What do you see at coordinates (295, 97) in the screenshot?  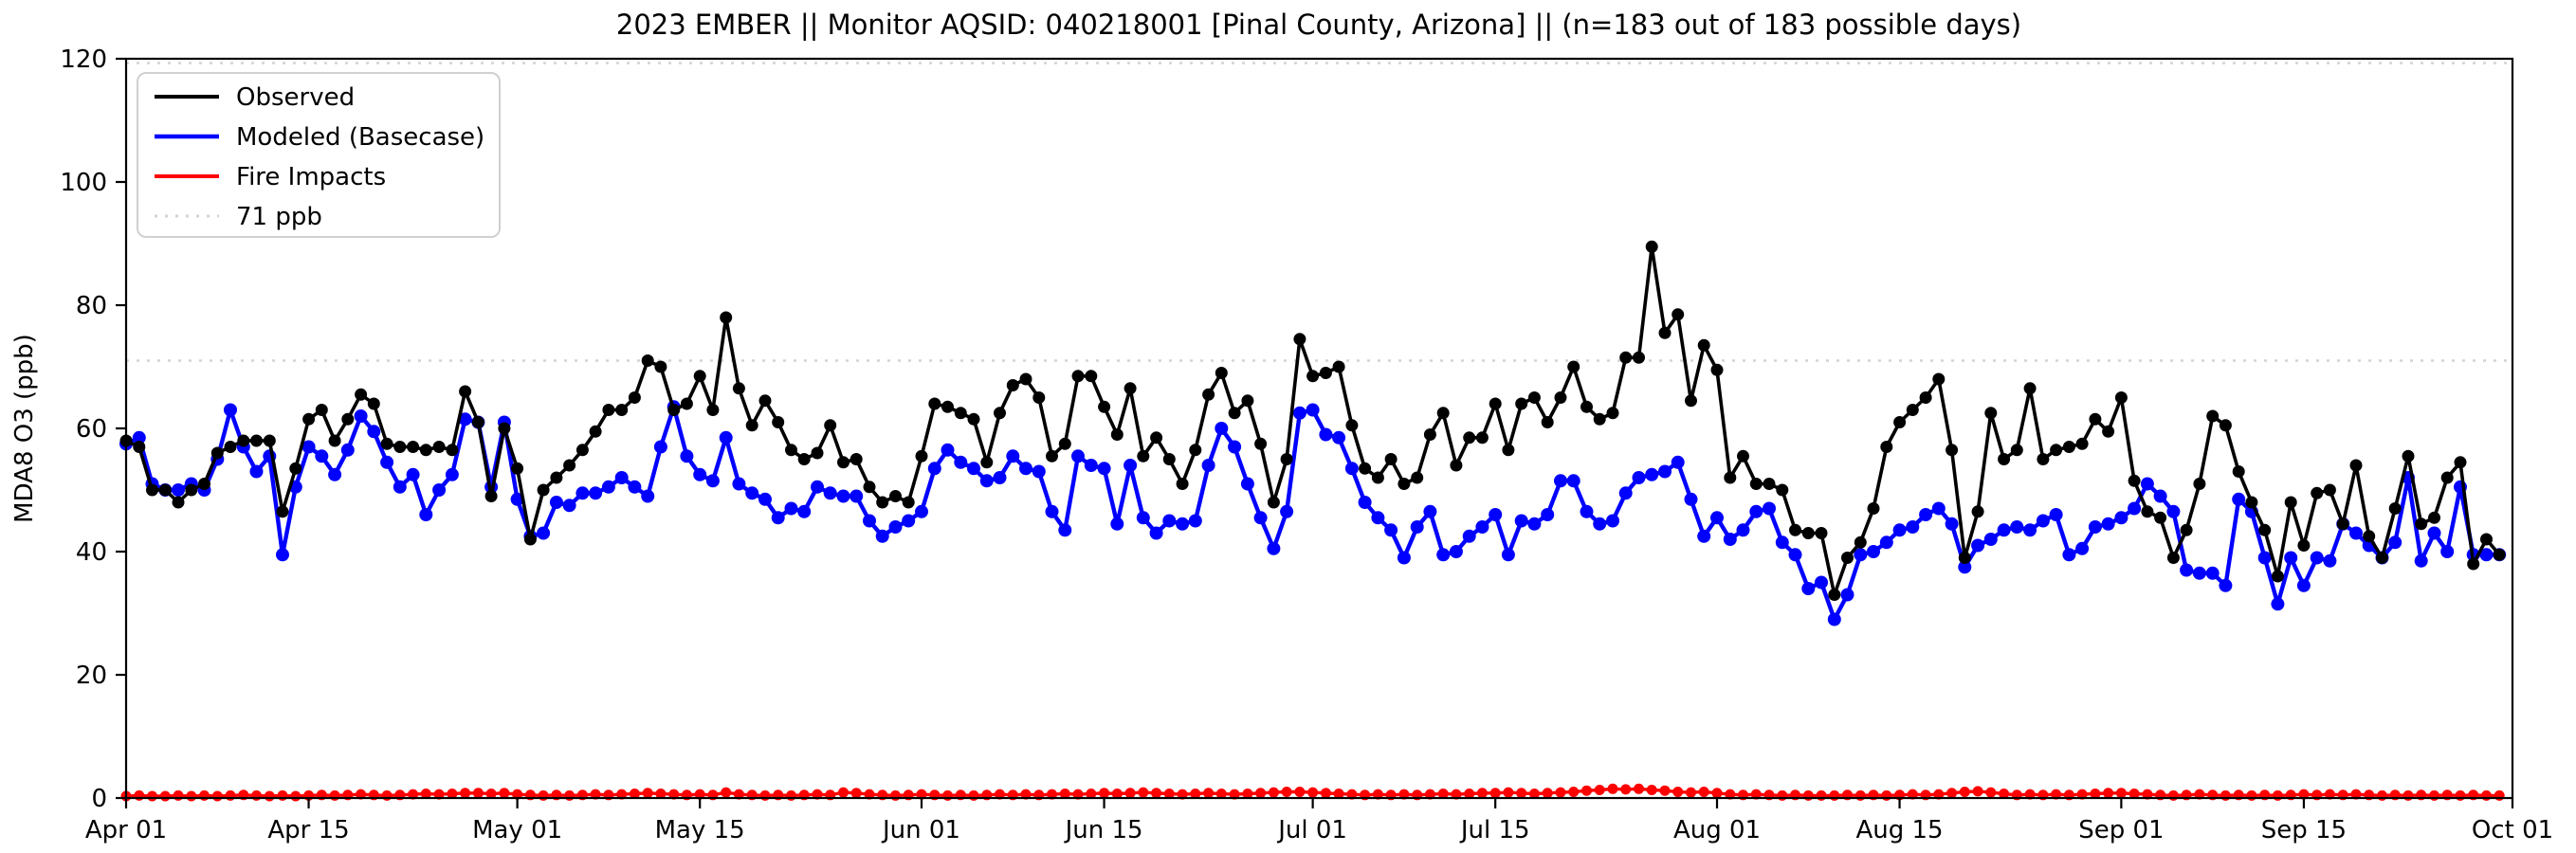 I see `legend-observed-label: Observed` at bounding box center [295, 97].